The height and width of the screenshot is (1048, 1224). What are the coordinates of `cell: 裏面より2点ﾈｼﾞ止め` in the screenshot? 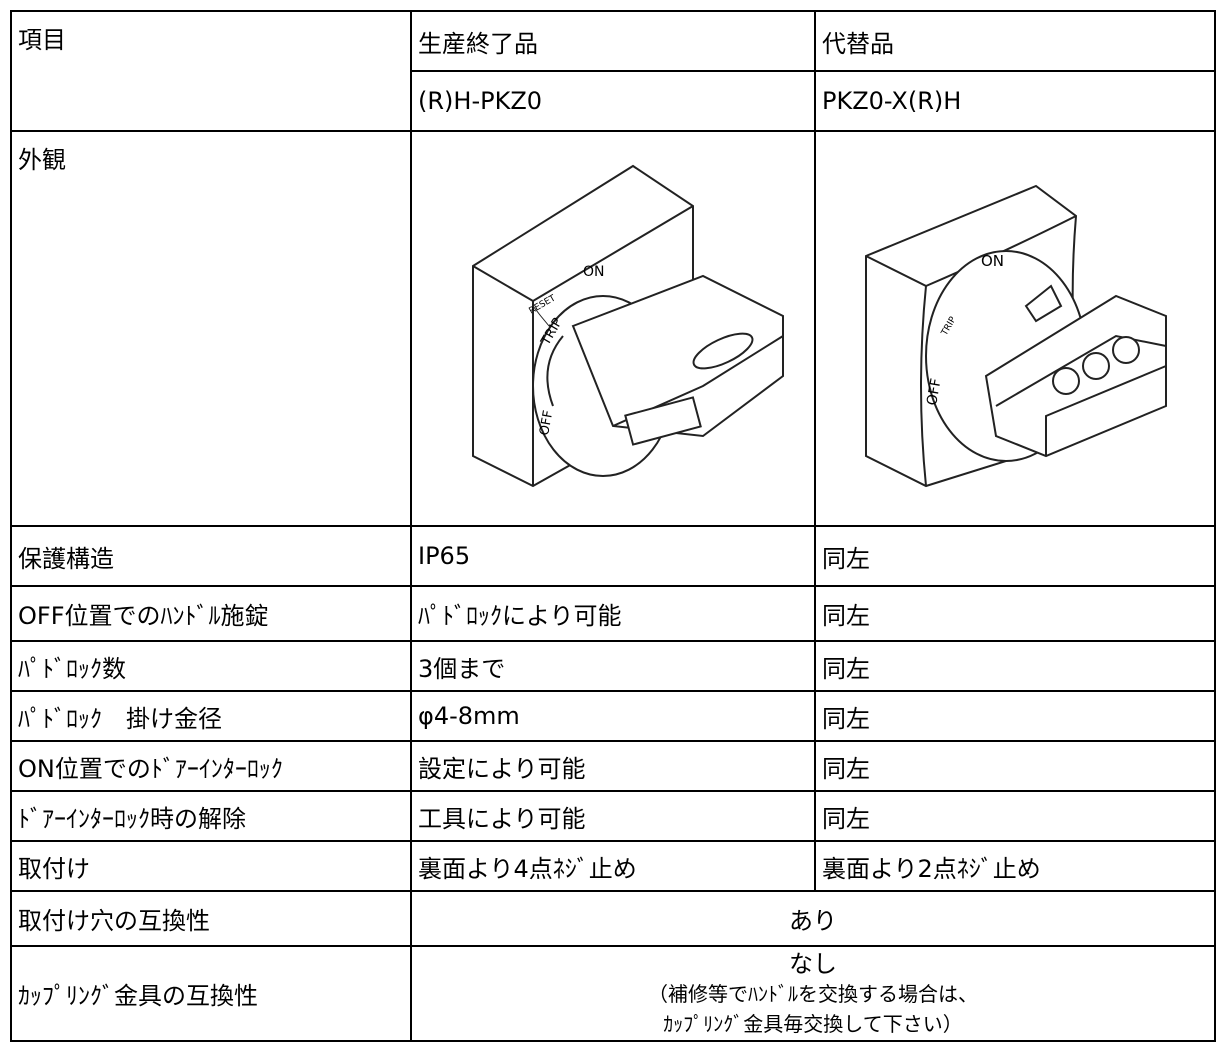 It's located at (1015, 866).